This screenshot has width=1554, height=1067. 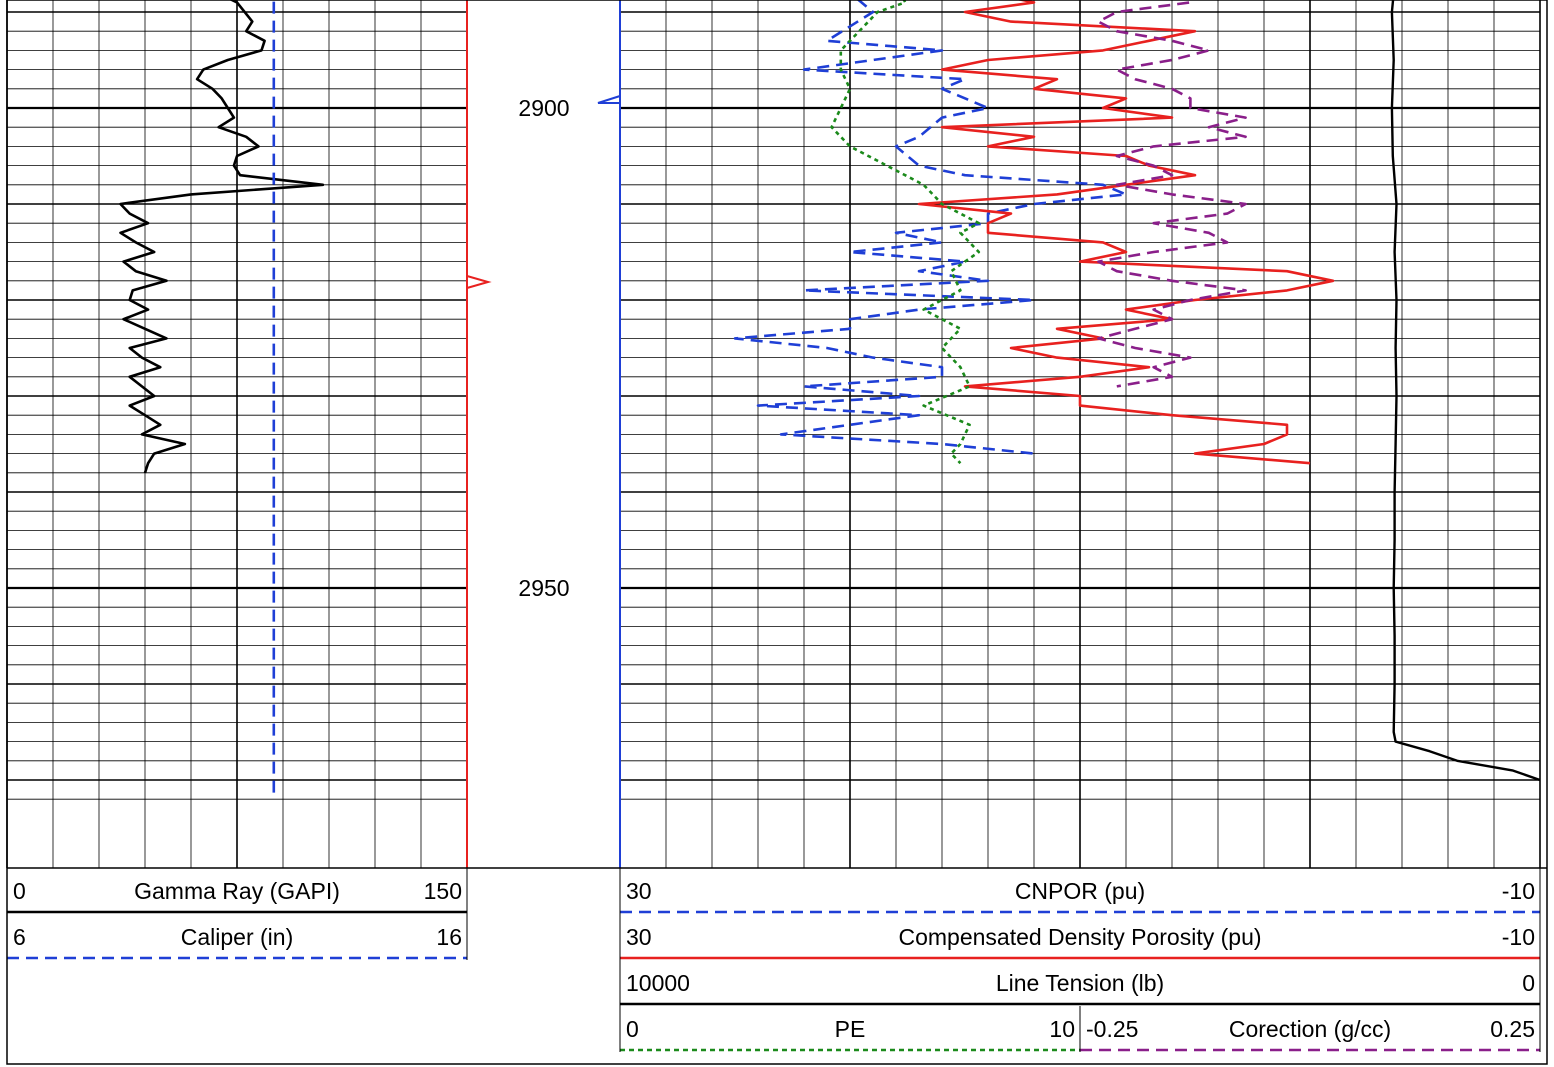 I want to click on legend-entry-cal: 6 Caliper (in) 16, so click(x=237, y=942).